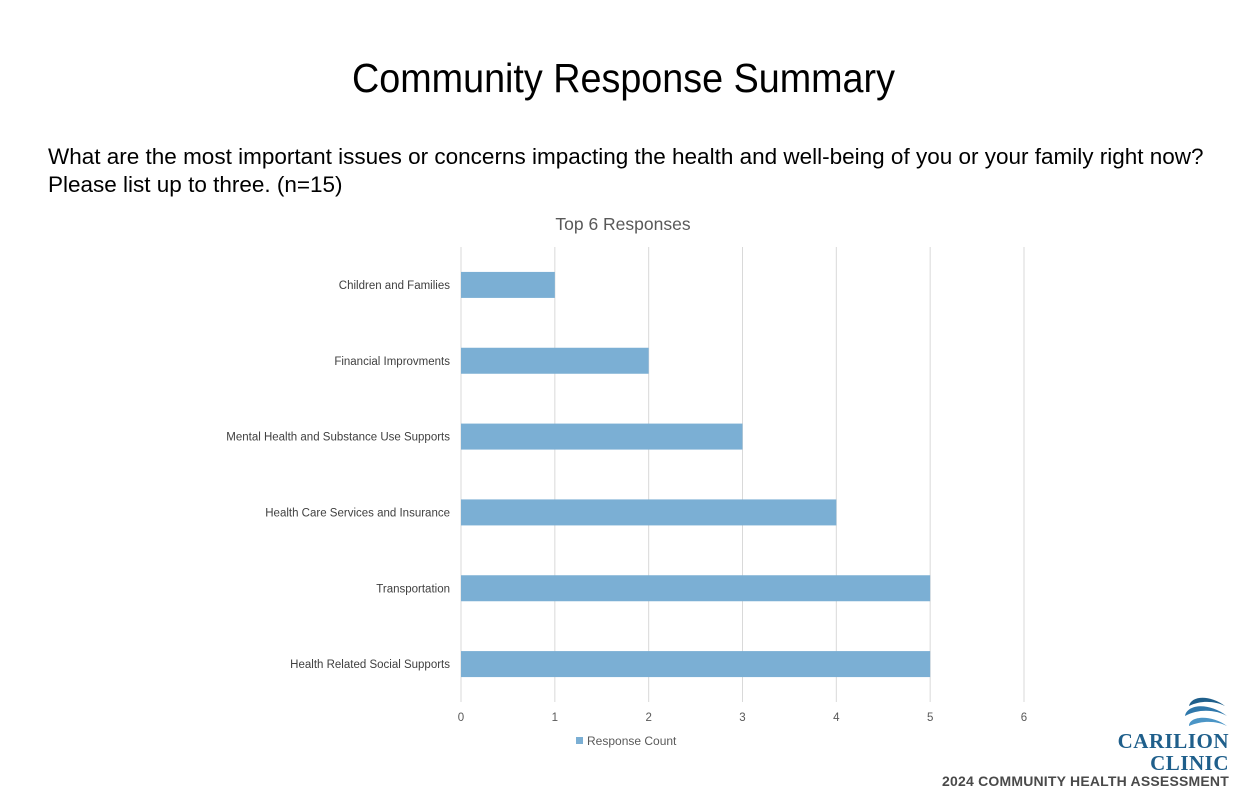  I want to click on carilion-logo-wordmark: CARILION CLINIC, so click(1173, 752).